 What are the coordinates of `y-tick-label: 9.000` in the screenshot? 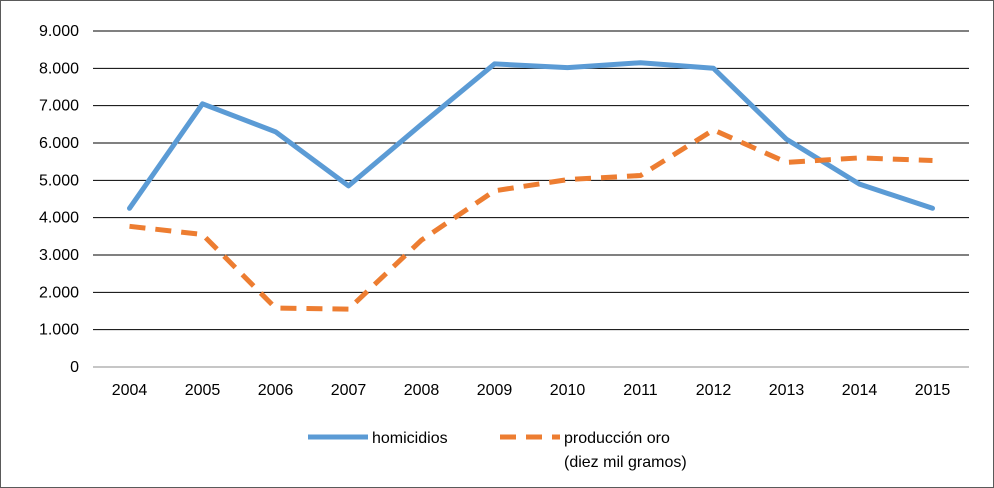 It's located at (59, 31).